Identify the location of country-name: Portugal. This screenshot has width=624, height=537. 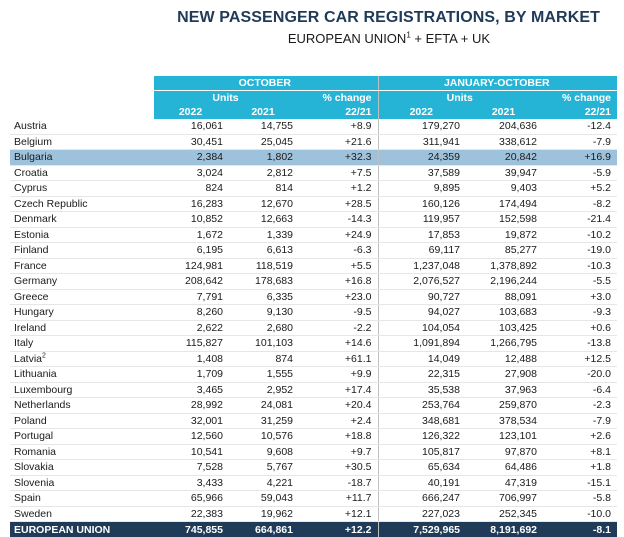
(82, 437).